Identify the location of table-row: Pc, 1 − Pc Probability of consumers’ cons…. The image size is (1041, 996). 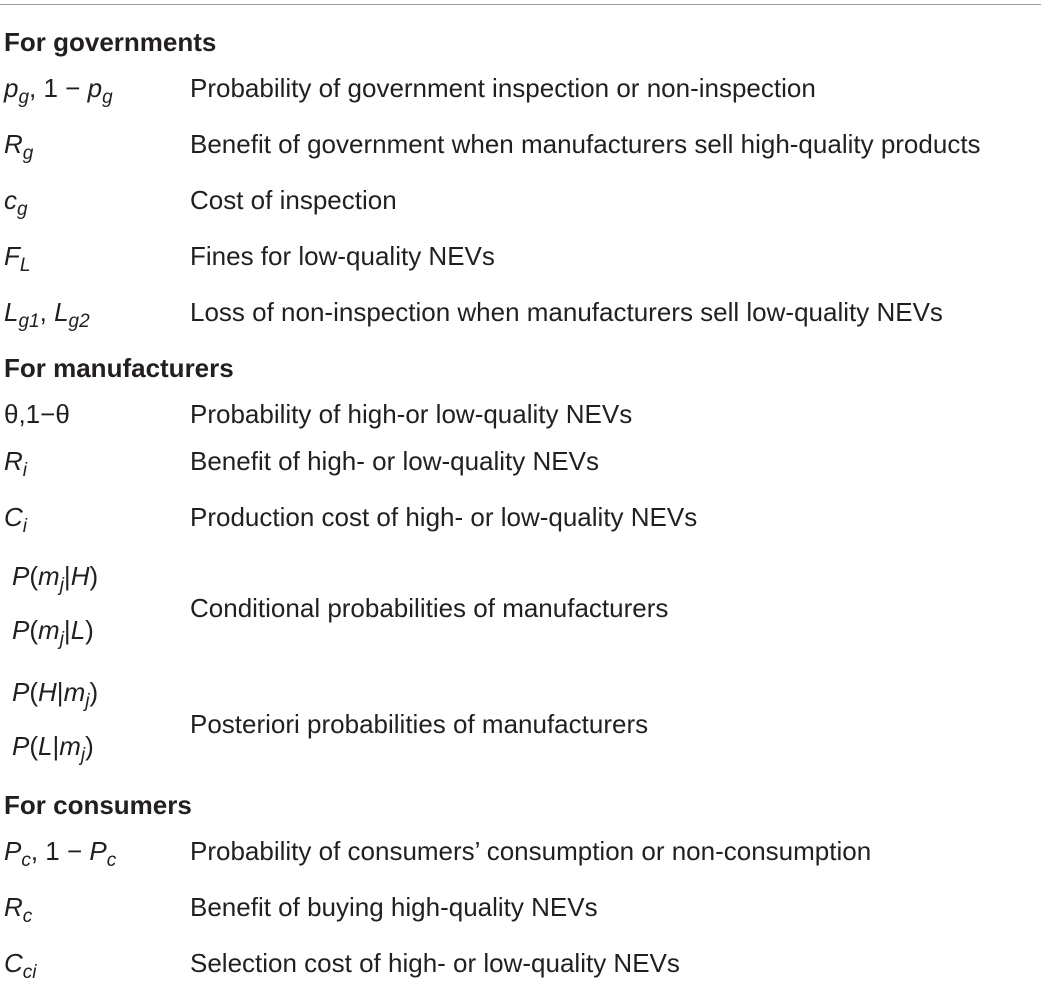
(519, 856).